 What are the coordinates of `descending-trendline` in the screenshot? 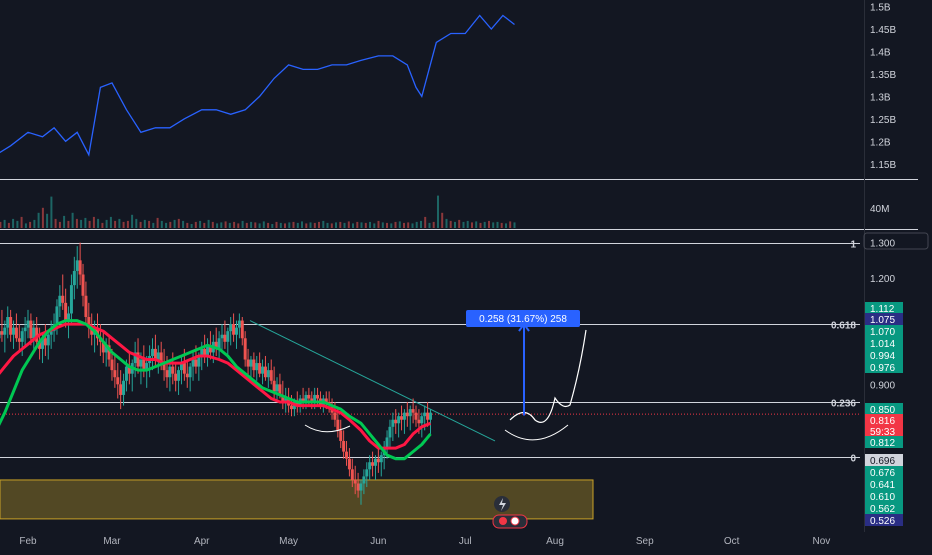 It's located at (372, 381).